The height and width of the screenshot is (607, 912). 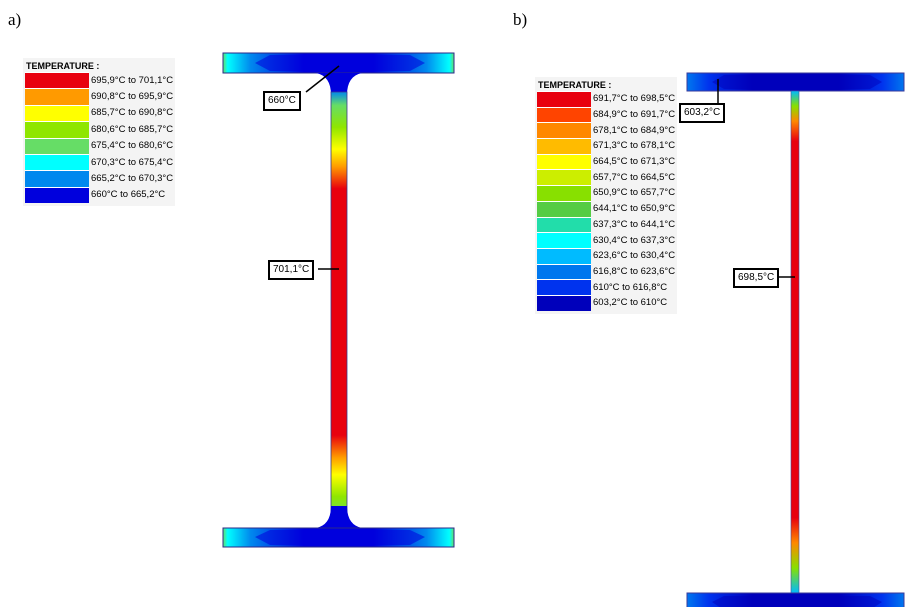 I want to click on callout-b-web-temp: 698,5°C, so click(x=756, y=278).